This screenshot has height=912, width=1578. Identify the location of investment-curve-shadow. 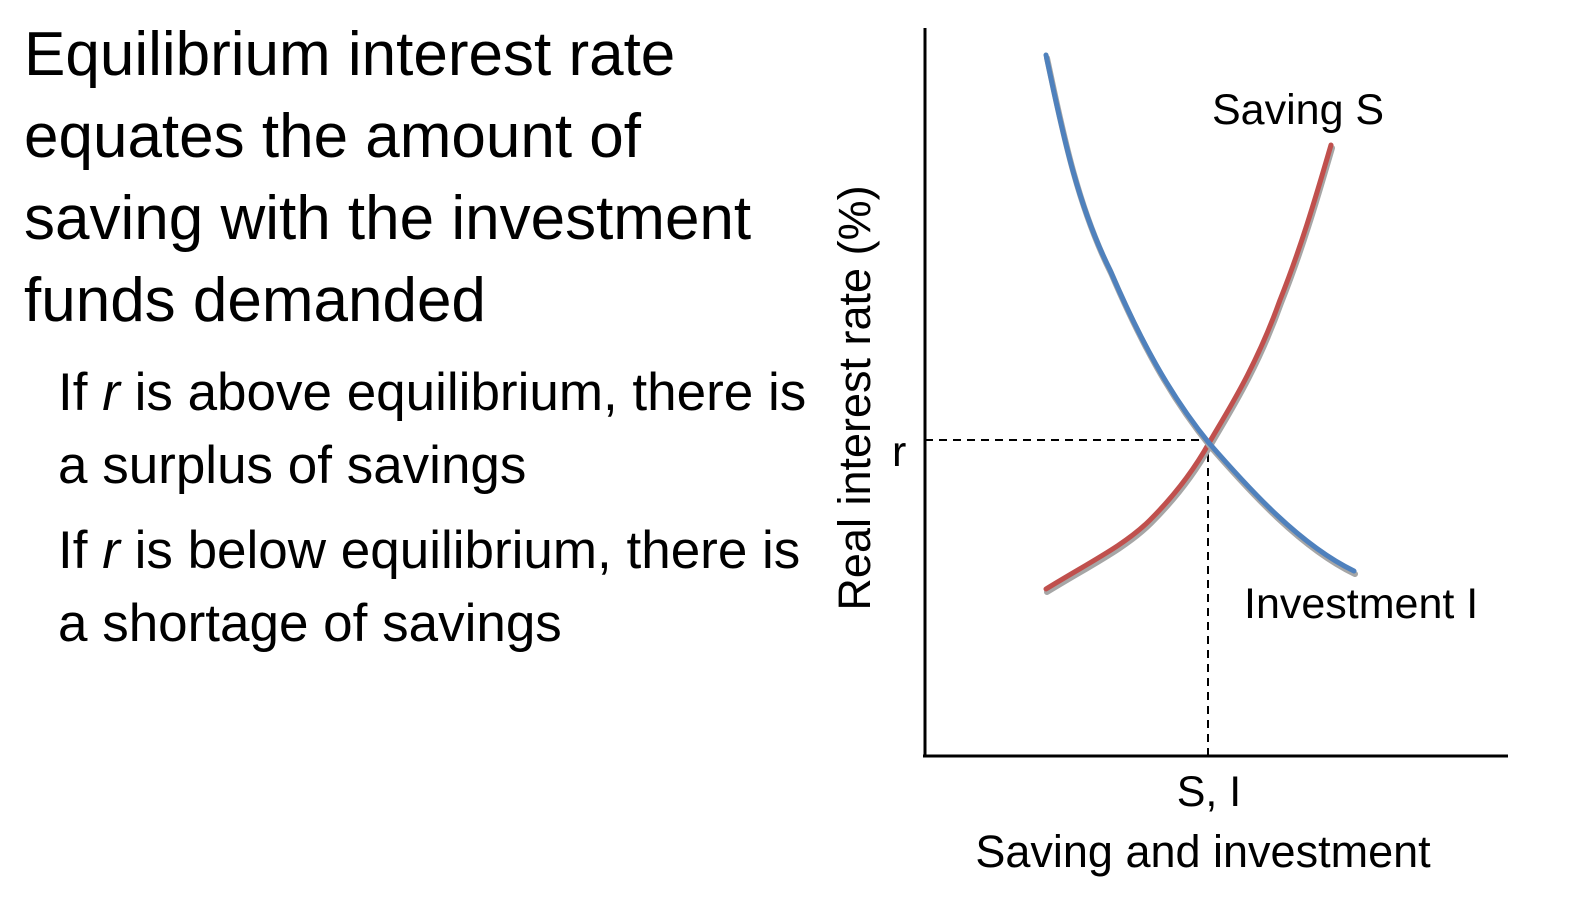
(1201, 316).